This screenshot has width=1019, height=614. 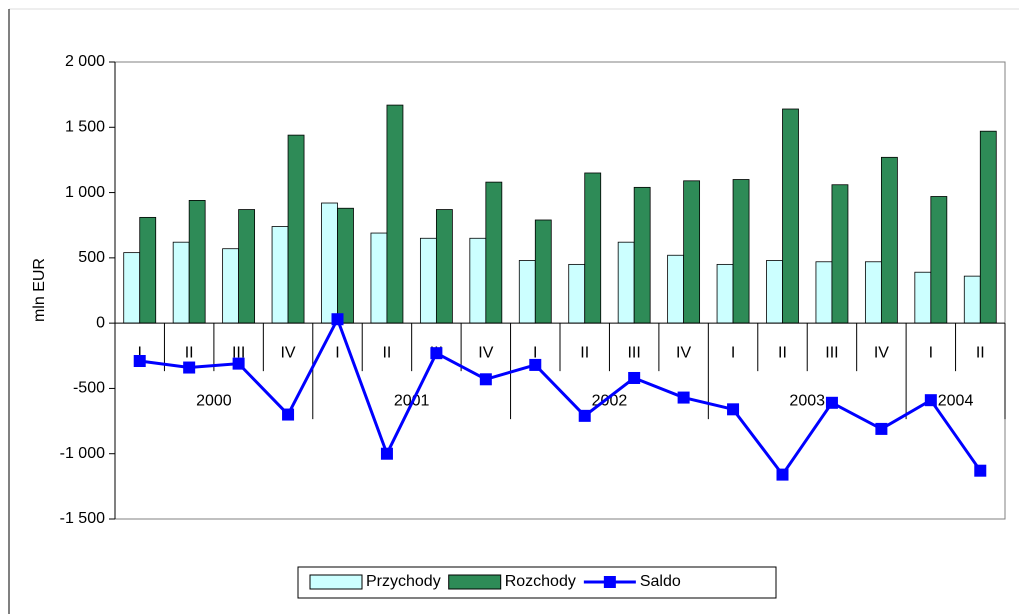 I want to click on y-tick-label: 0, so click(x=100, y=322).